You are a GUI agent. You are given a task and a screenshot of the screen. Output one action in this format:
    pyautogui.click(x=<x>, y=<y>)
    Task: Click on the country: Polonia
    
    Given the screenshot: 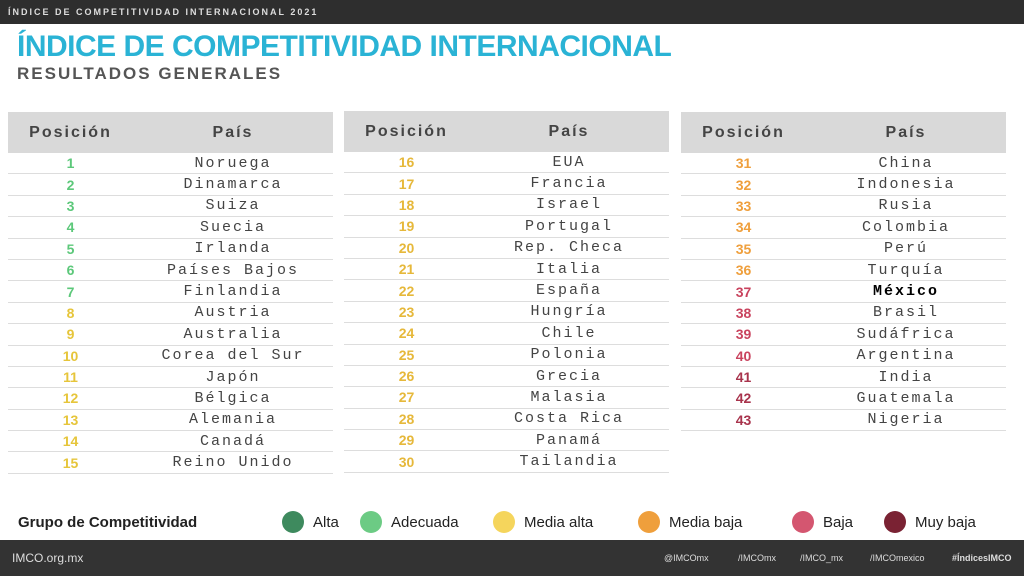 What is the action you would take?
    pyautogui.click(x=569, y=355)
    